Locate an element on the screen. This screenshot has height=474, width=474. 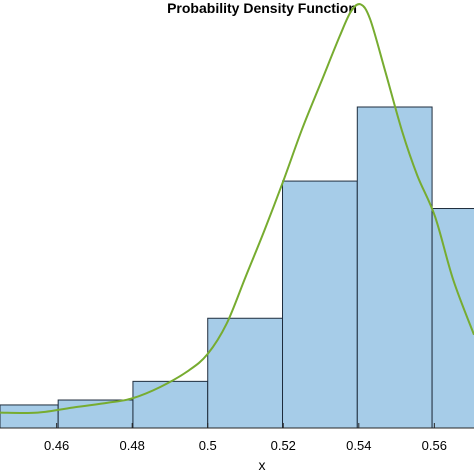
x-tick-label: 0.52 is located at coordinates (283, 445).